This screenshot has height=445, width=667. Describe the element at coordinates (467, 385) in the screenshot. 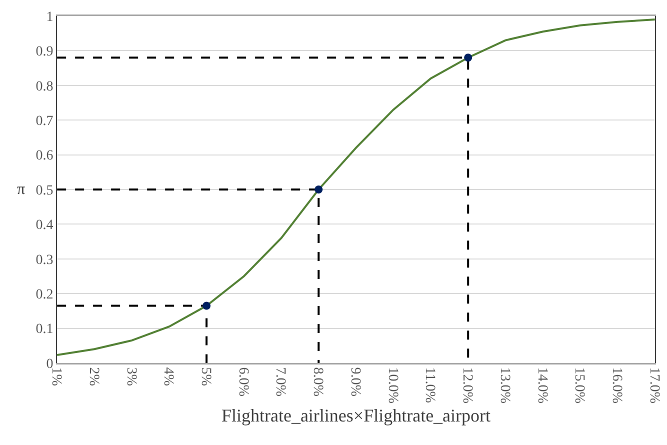

I see `x-tick-label: 12.0%` at that location.